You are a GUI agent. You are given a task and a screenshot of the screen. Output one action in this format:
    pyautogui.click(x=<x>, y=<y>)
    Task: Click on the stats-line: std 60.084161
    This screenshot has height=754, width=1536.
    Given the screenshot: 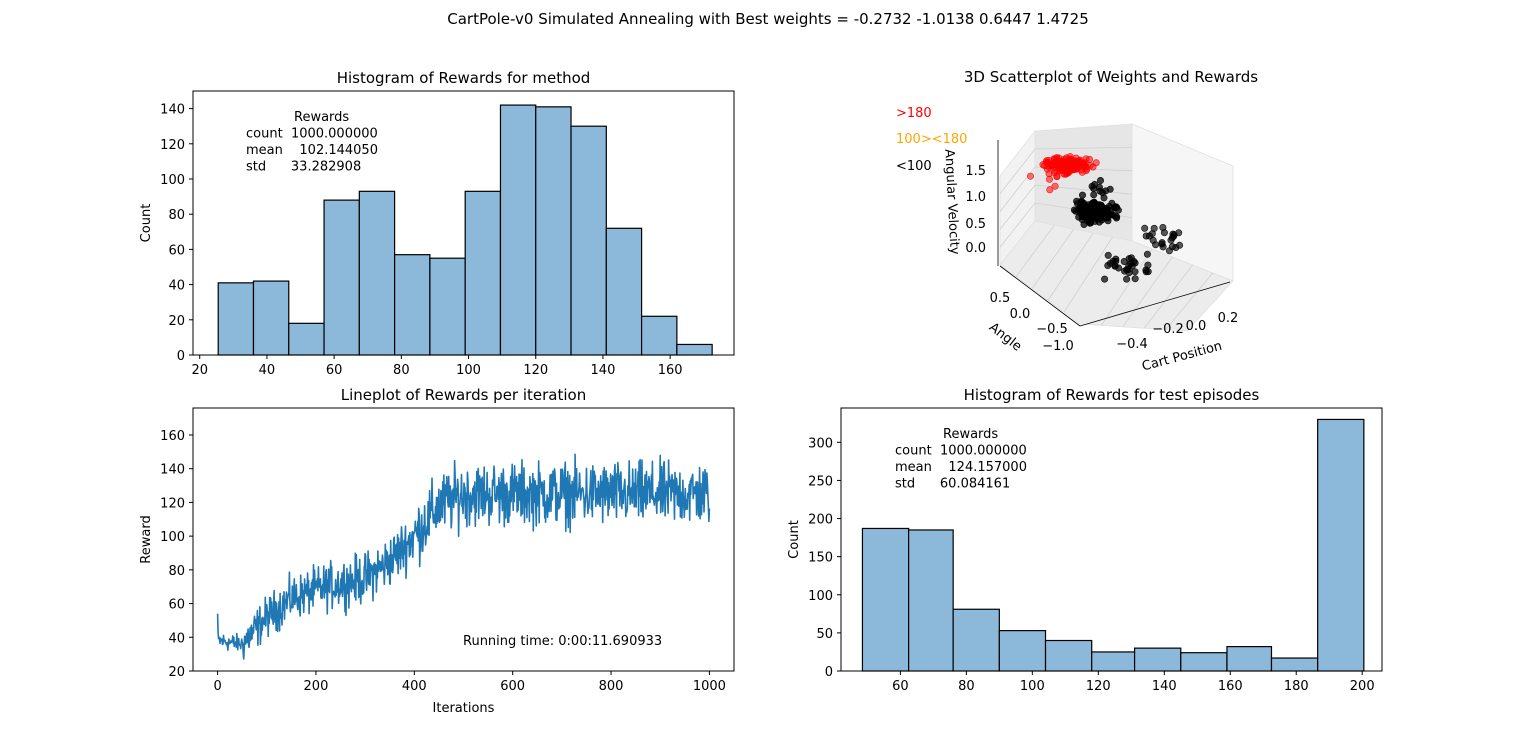 What is the action you would take?
    pyautogui.click(x=952, y=484)
    